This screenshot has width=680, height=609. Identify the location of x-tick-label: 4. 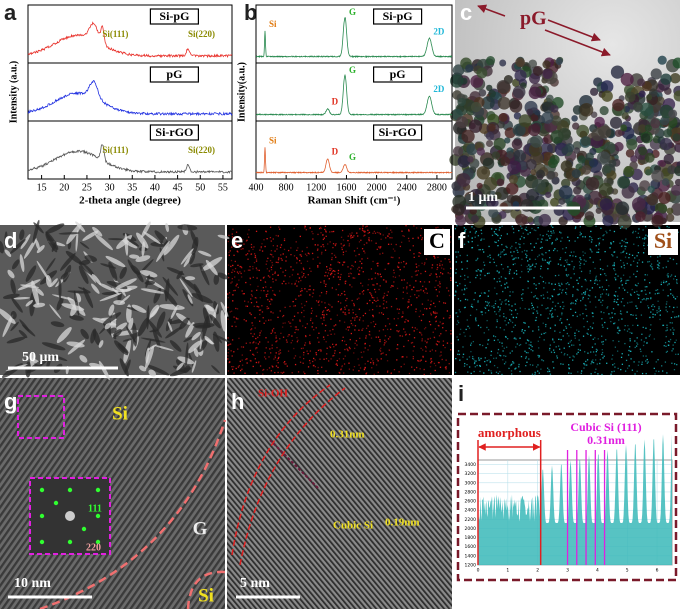
(597, 571).